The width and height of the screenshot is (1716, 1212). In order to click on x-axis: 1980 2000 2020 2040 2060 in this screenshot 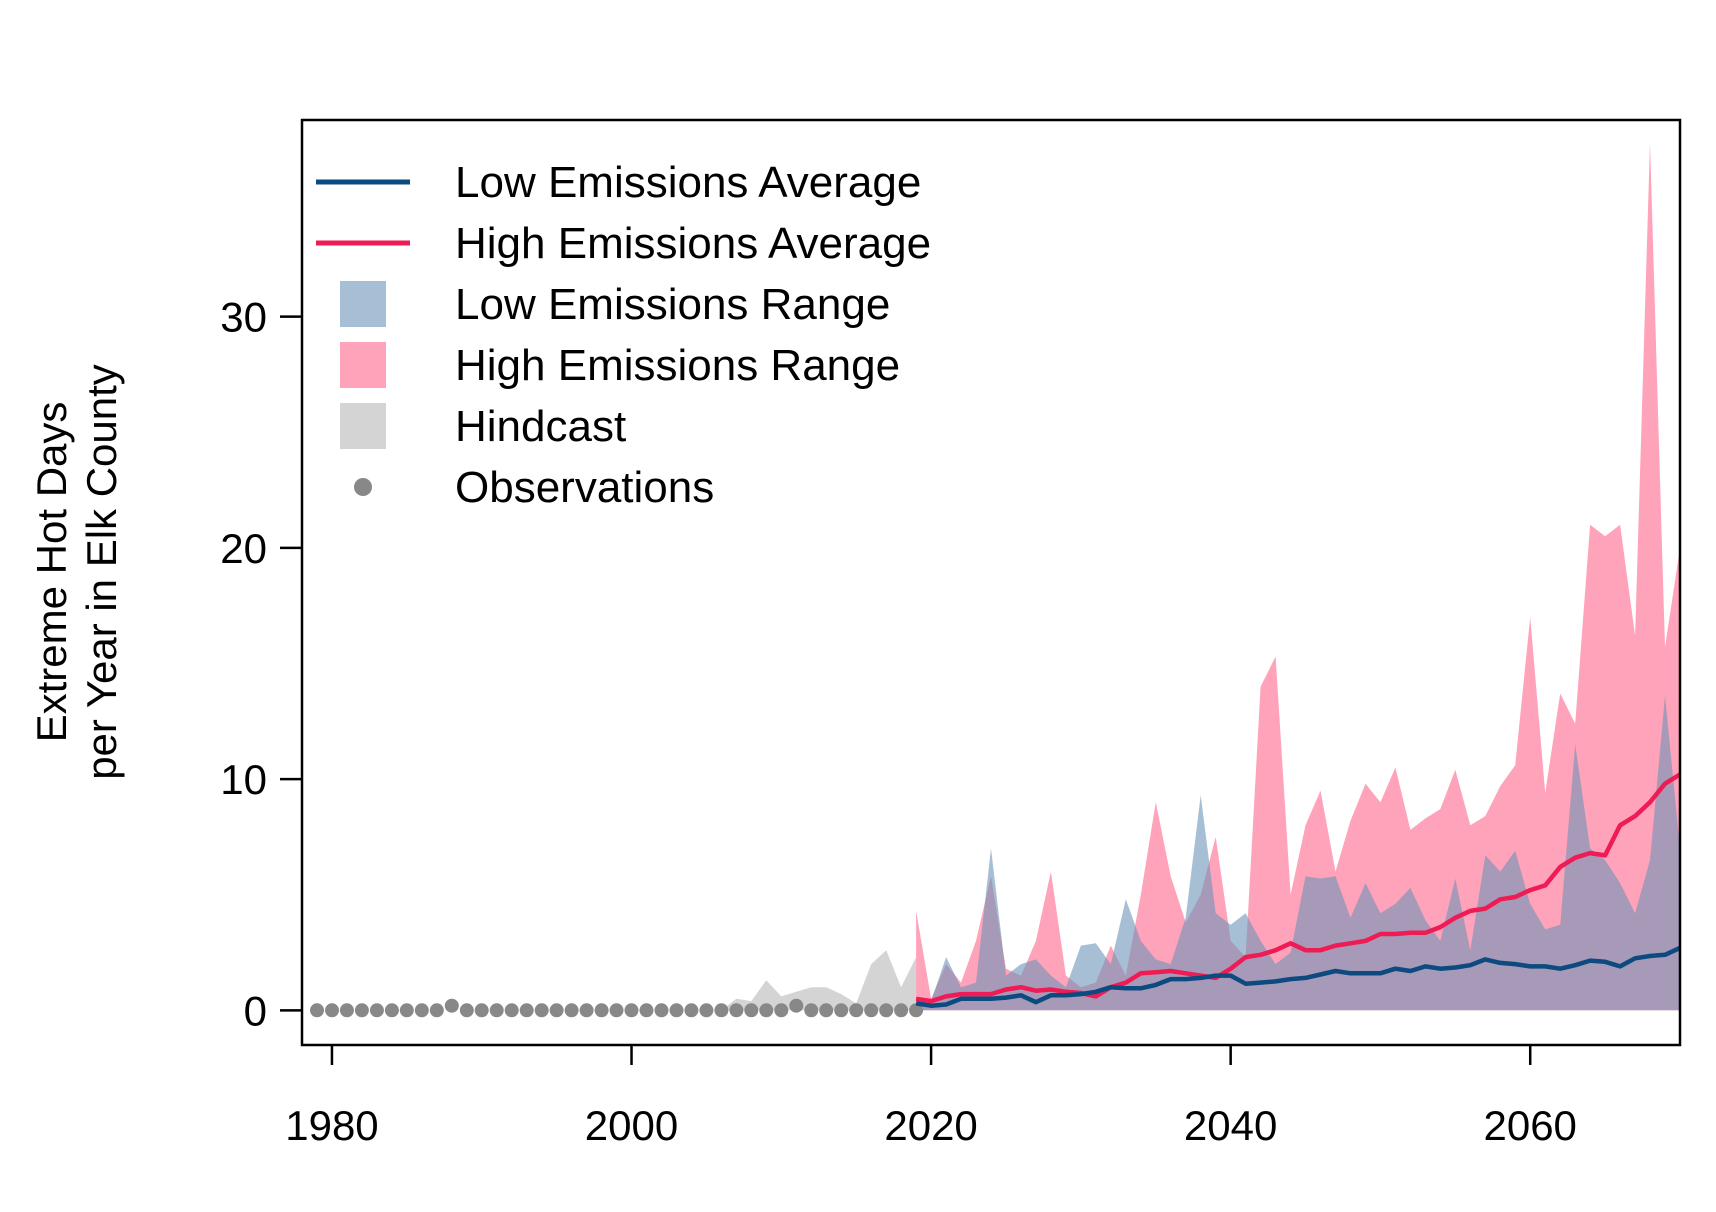, I will do `click(931, 1097)`.